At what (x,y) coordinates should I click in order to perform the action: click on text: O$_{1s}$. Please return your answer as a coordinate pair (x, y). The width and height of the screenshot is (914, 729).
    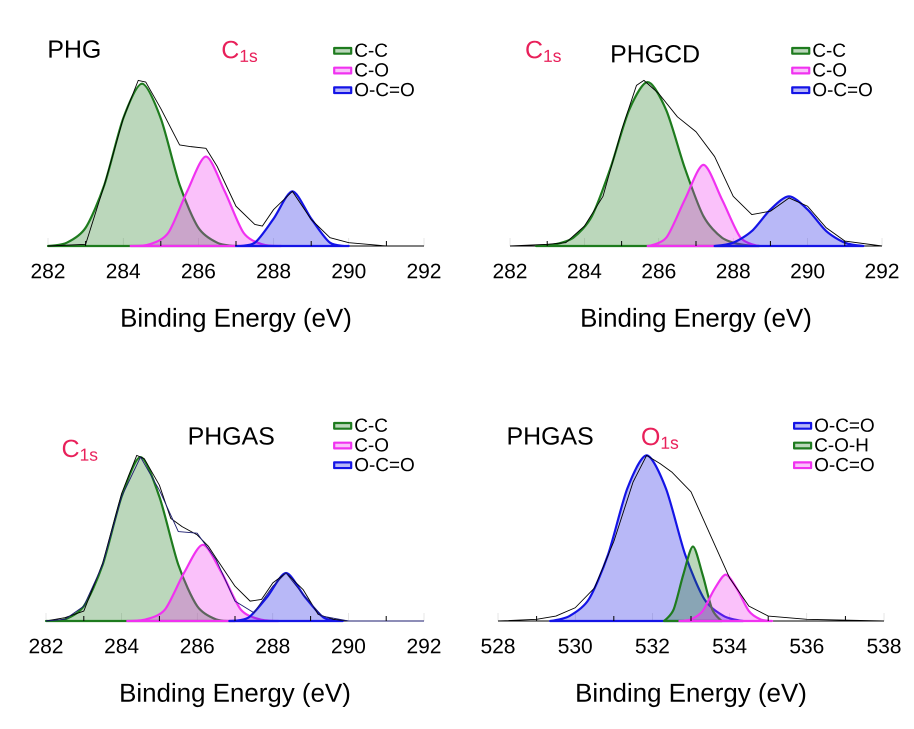
    Looking at the image, I should click on (660, 438).